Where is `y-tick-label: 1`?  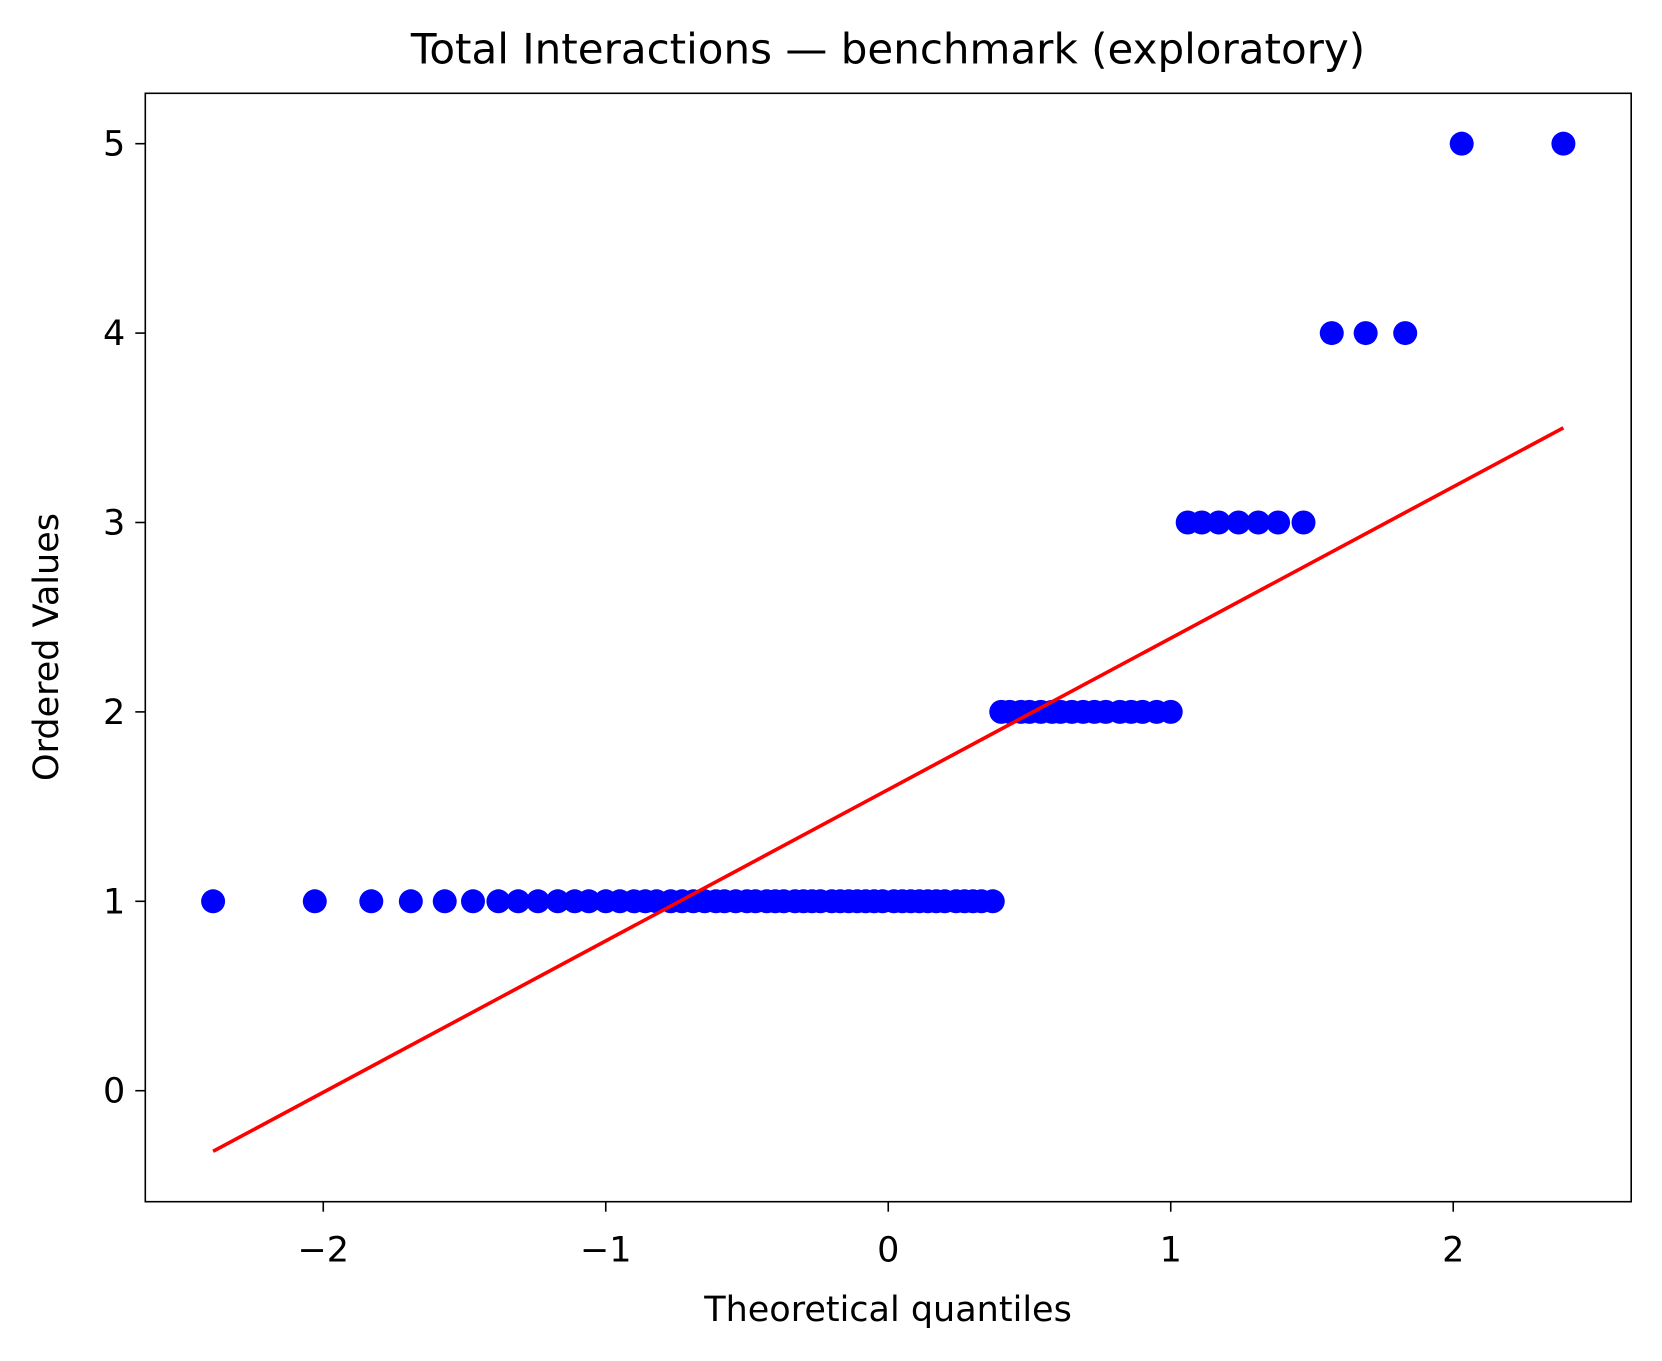
y-tick-label: 1 is located at coordinates (114, 902).